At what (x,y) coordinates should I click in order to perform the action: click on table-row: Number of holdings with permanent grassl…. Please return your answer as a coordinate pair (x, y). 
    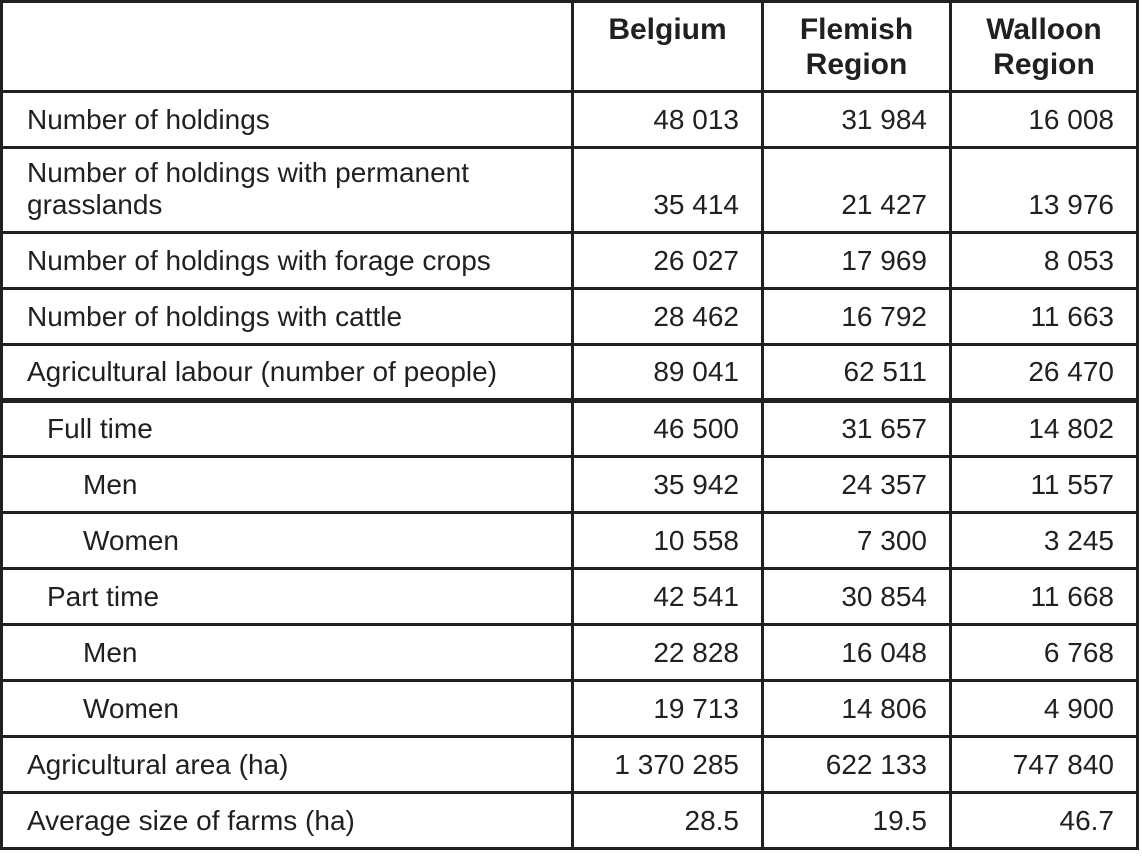
    Looking at the image, I should click on (569, 190).